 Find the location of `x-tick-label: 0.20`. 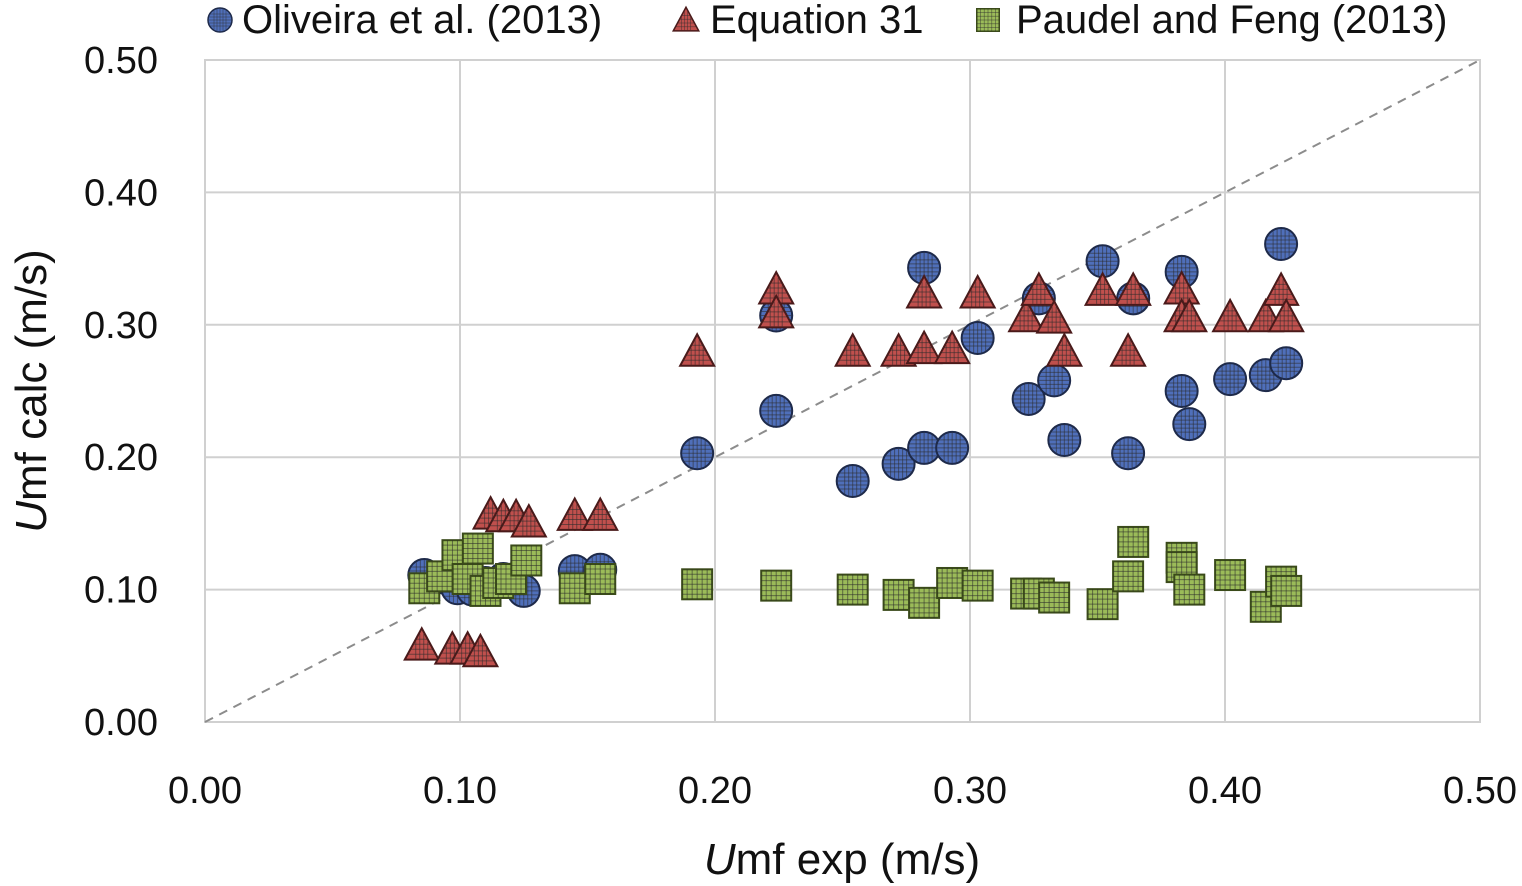

x-tick-label: 0.20 is located at coordinates (715, 791).